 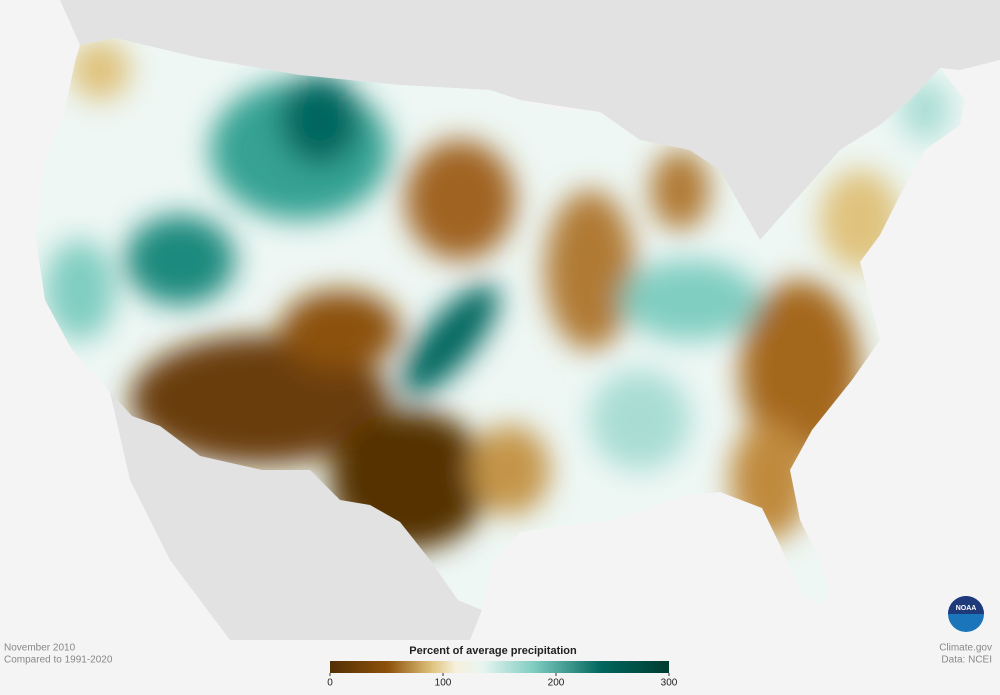 What do you see at coordinates (502, 681) in the screenshot?
I see `legend-ticks: 0 100 200 300` at bounding box center [502, 681].